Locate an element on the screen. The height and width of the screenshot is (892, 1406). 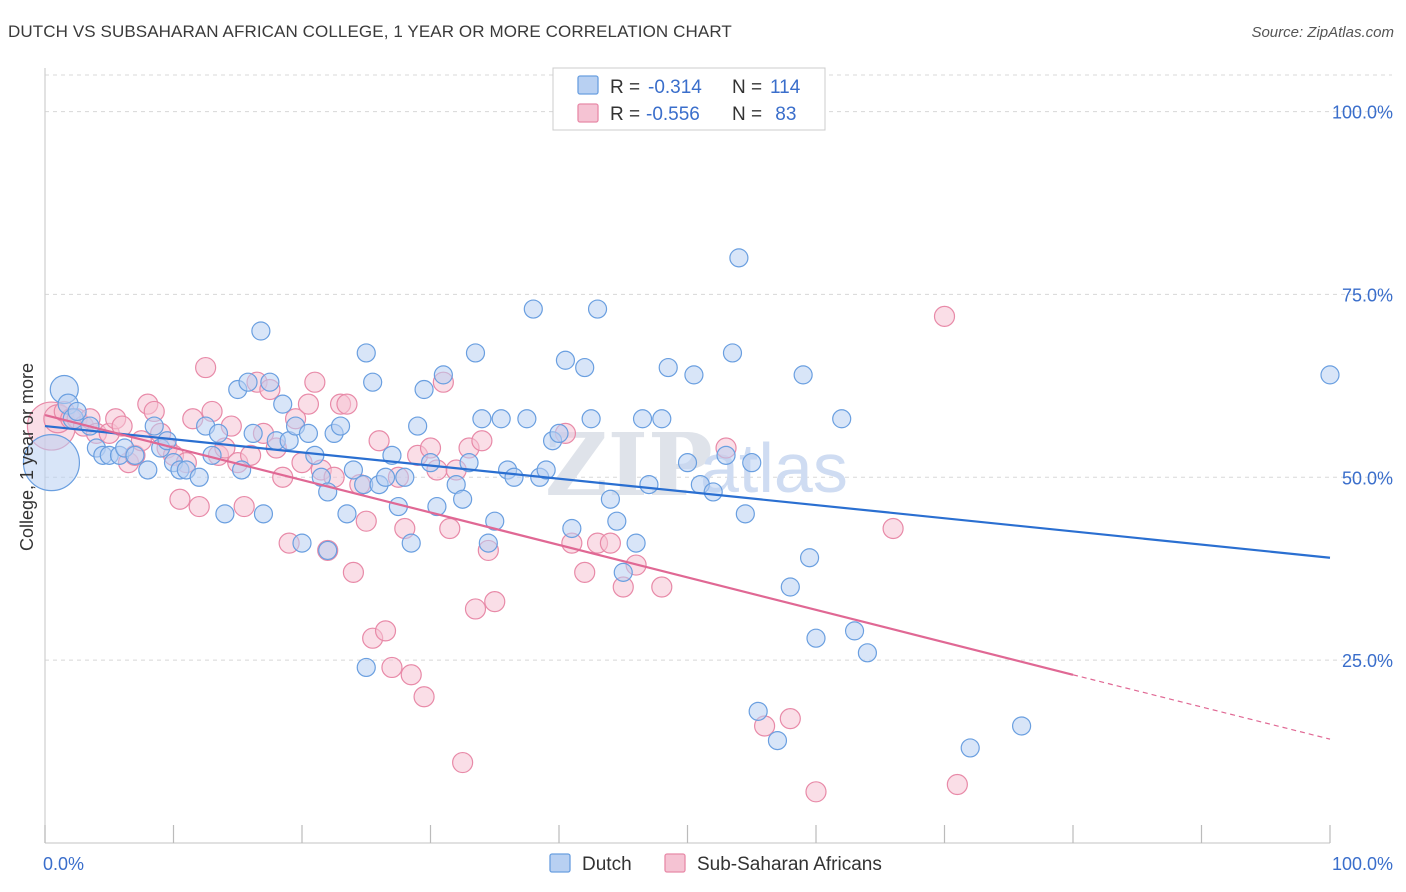
legend-n-label-dutch: N = is located at coordinates (749, 87).